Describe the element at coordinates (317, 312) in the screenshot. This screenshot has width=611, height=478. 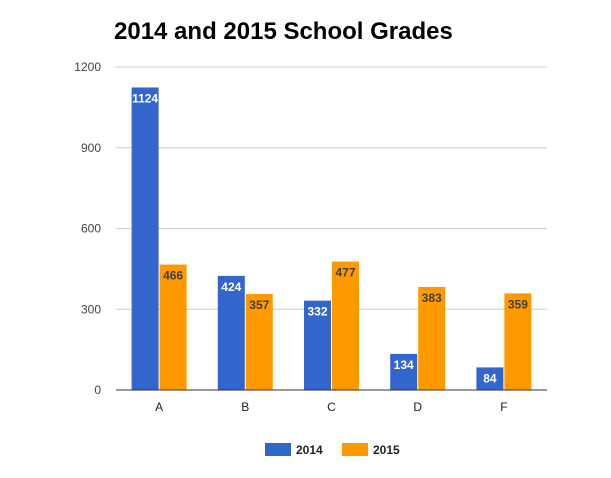
I see `data-label: 332` at that location.